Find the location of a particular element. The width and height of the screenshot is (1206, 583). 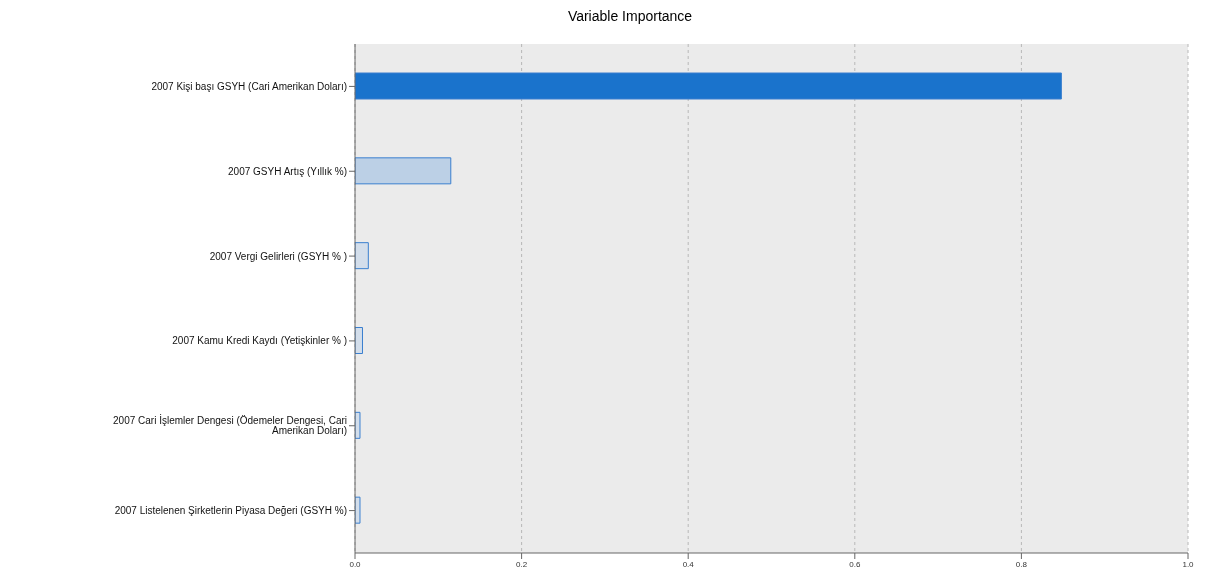

y-tick-label: 2007 Kişi başı GSYH (Cari Amerikan Doları) is located at coordinates (249, 86).